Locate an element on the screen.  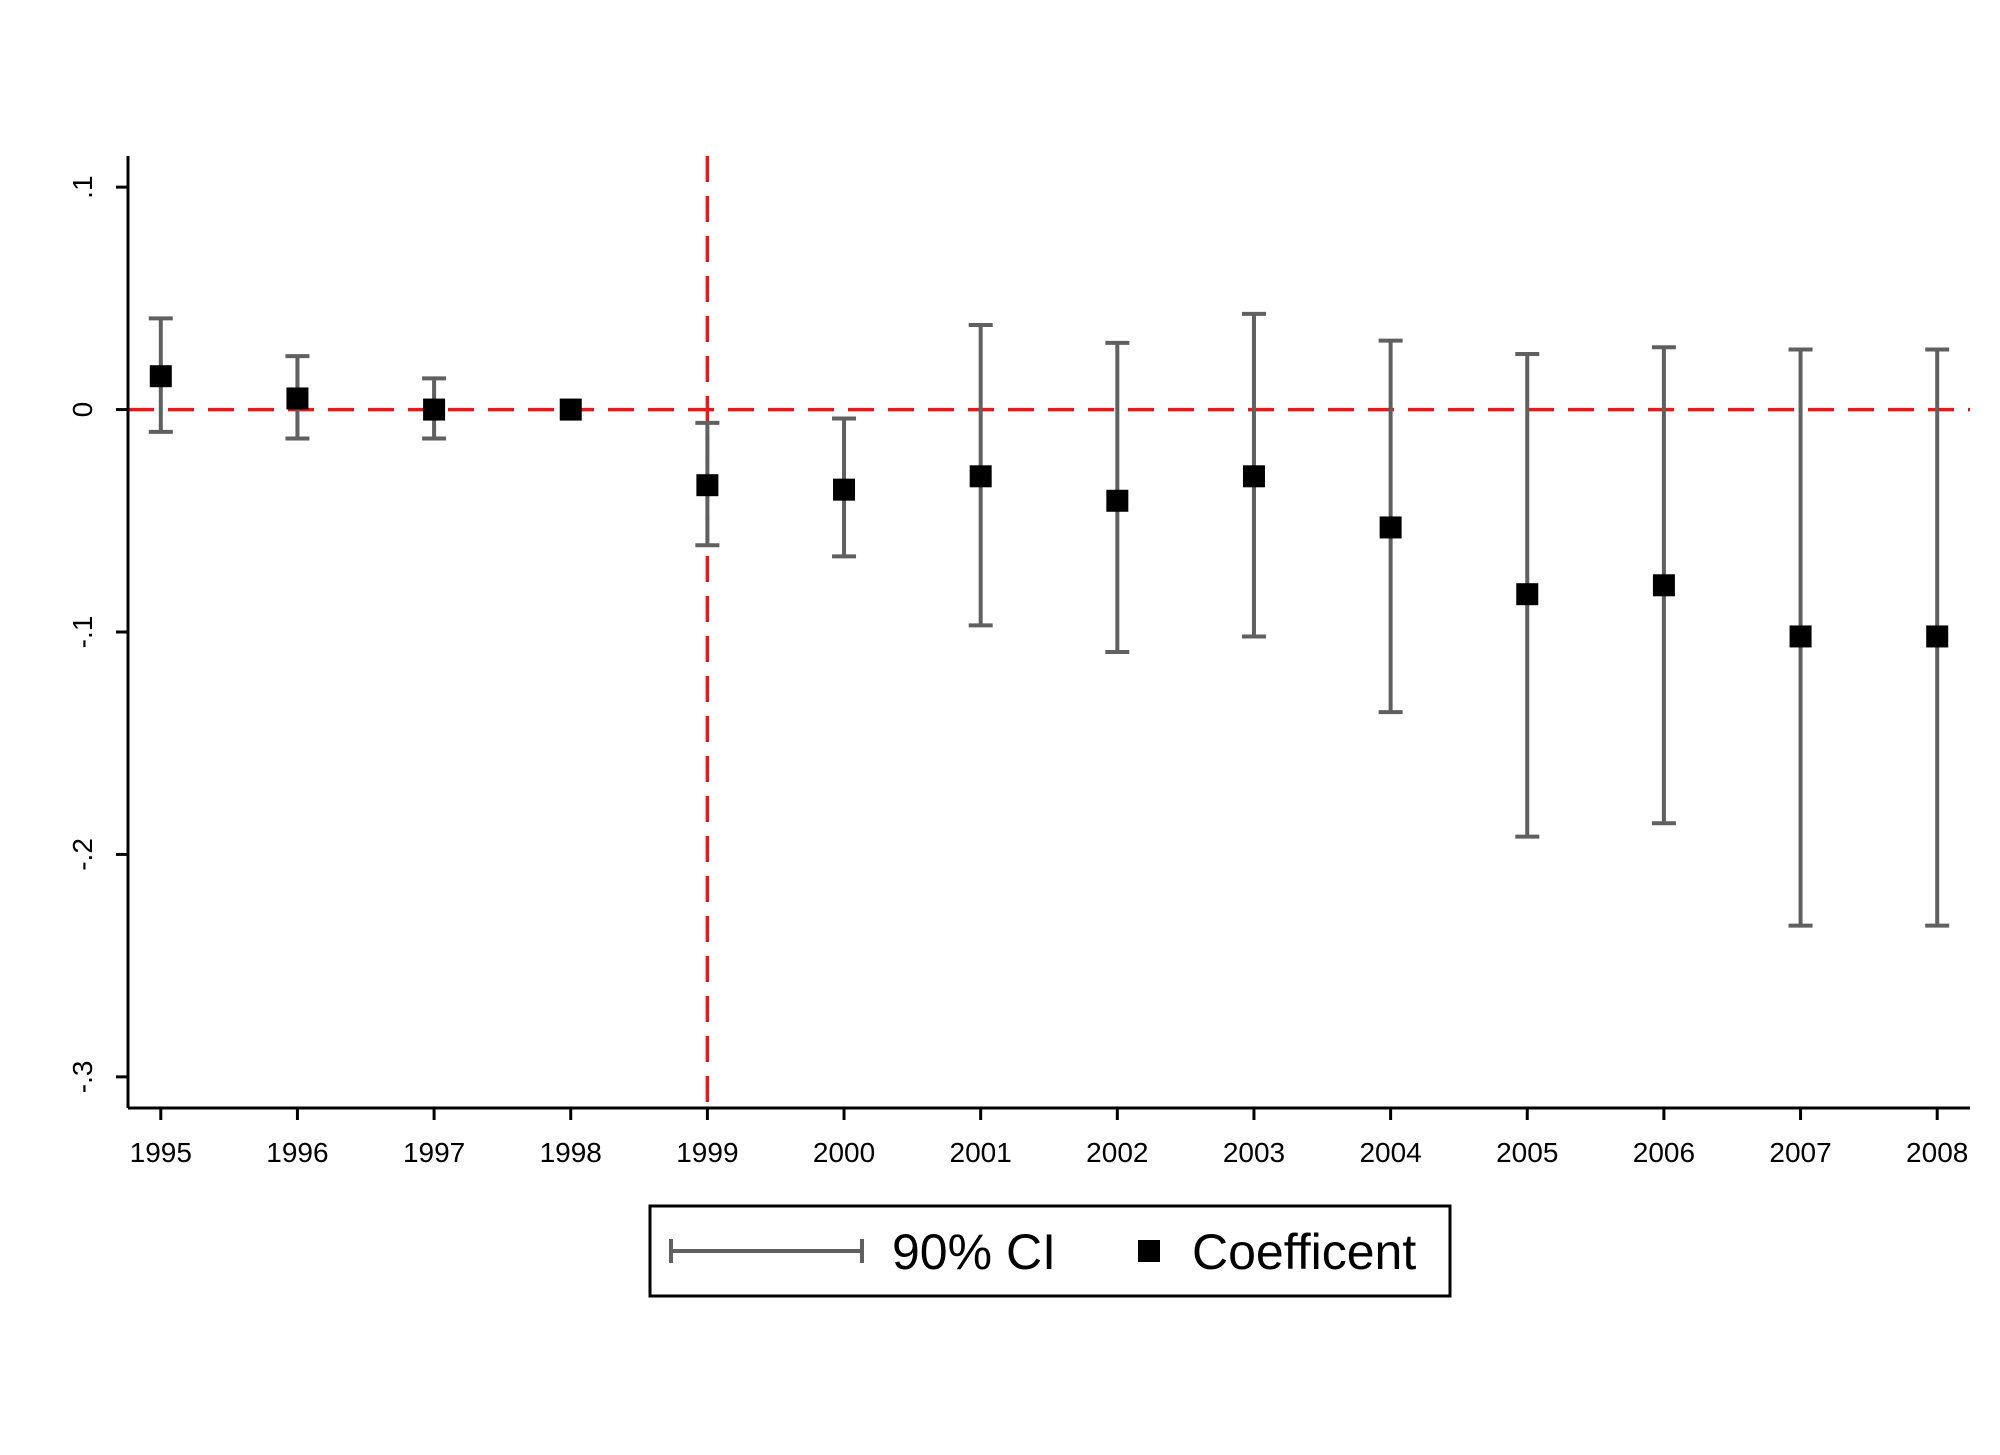
x-tick-label: 1998 is located at coordinates (571, 1152).